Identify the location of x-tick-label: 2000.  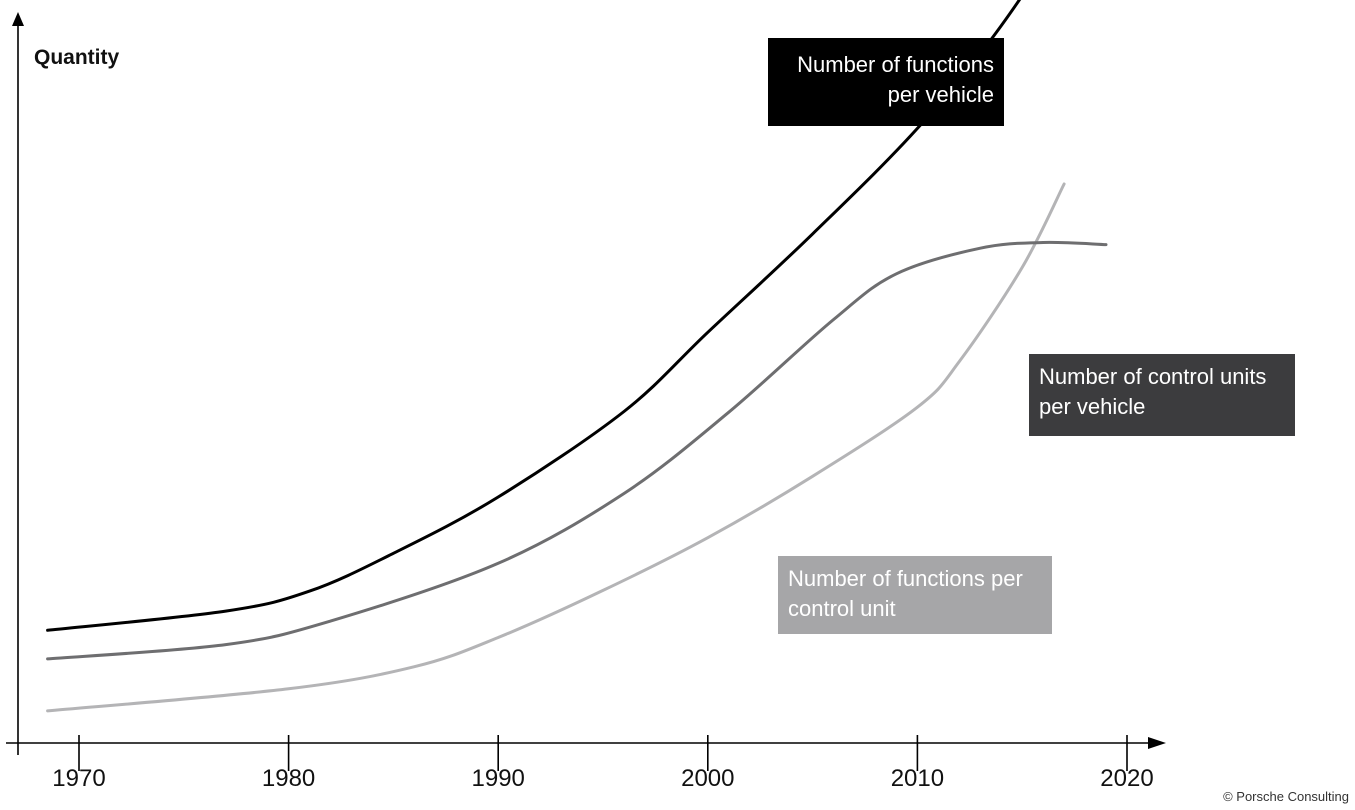
(707, 778).